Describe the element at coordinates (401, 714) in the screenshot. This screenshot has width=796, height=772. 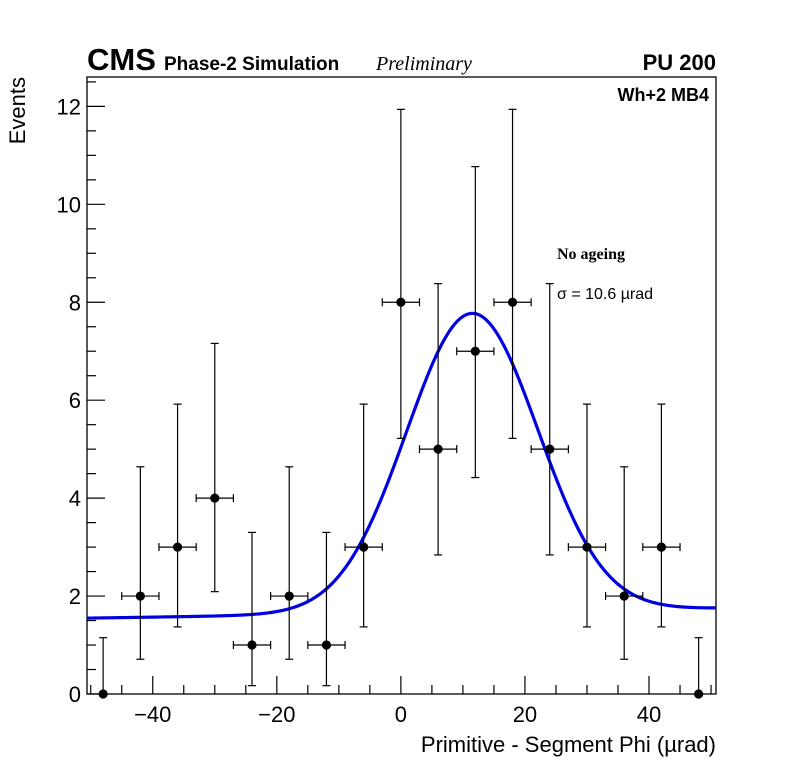
I see `x-tick-label: 0` at that location.